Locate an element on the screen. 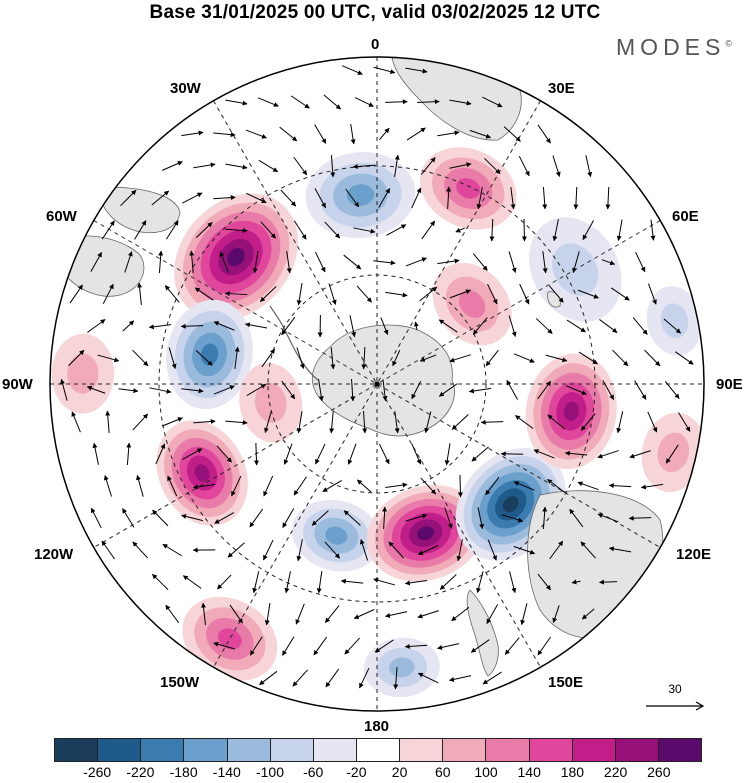 This screenshot has height=783, width=750. colorbar-tick-label: 60 is located at coordinates (443, 772).